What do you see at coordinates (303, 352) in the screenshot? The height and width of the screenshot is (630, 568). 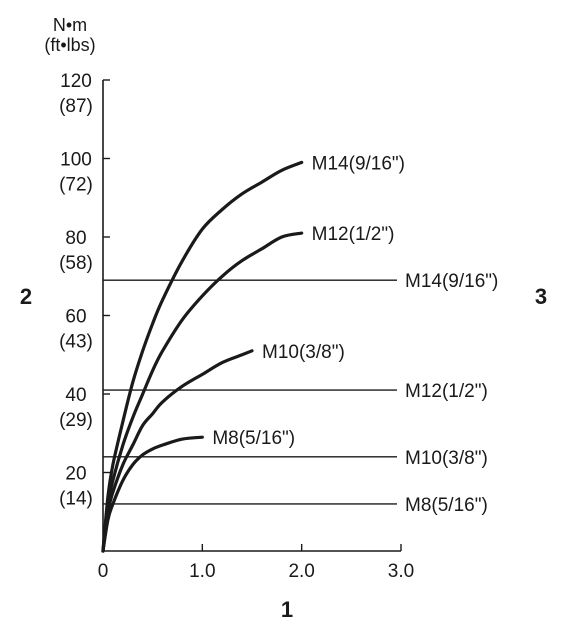 I see `curve-label: M10(3/8")` at bounding box center [303, 352].